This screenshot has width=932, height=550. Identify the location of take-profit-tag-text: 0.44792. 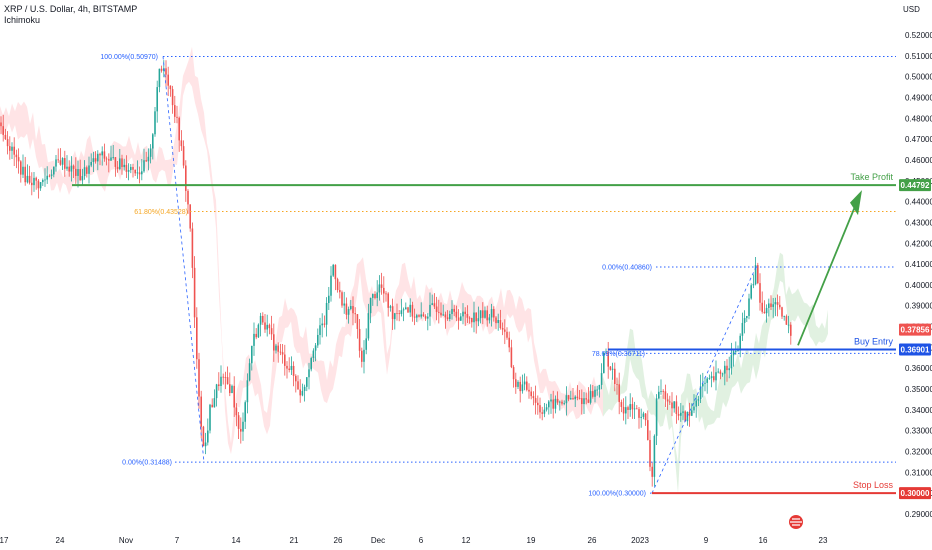
(915, 185).